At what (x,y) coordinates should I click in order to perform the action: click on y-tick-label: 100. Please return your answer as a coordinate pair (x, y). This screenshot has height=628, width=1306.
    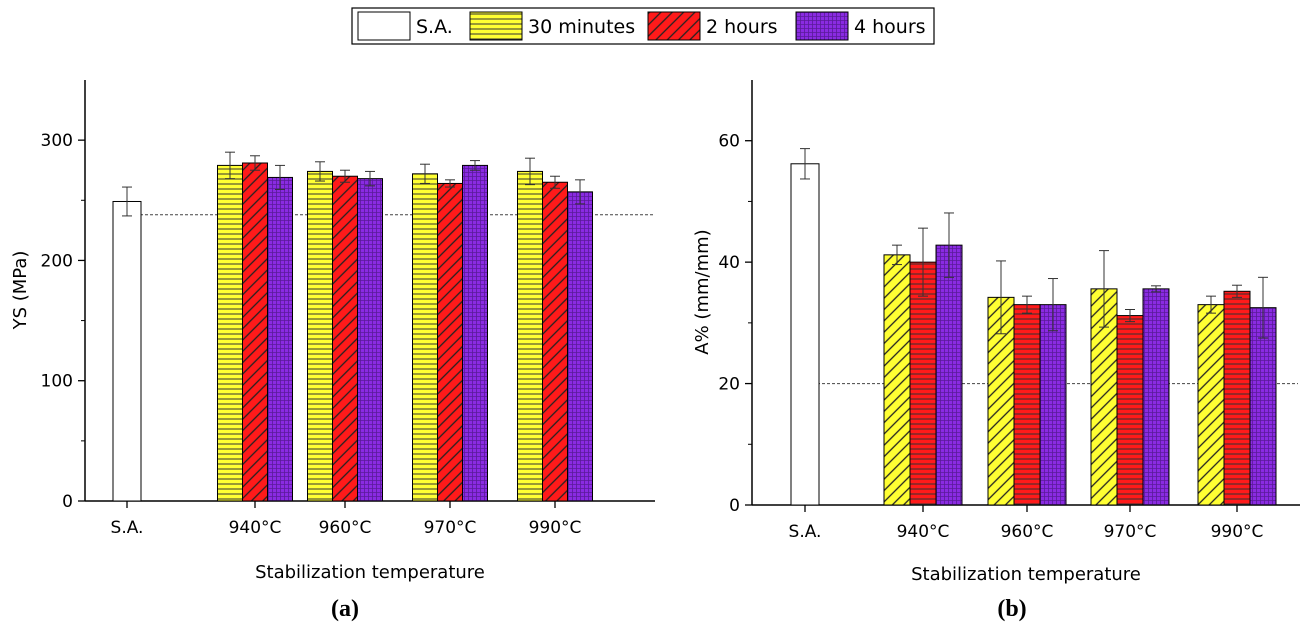
    Looking at the image, I should click on (57, 382).